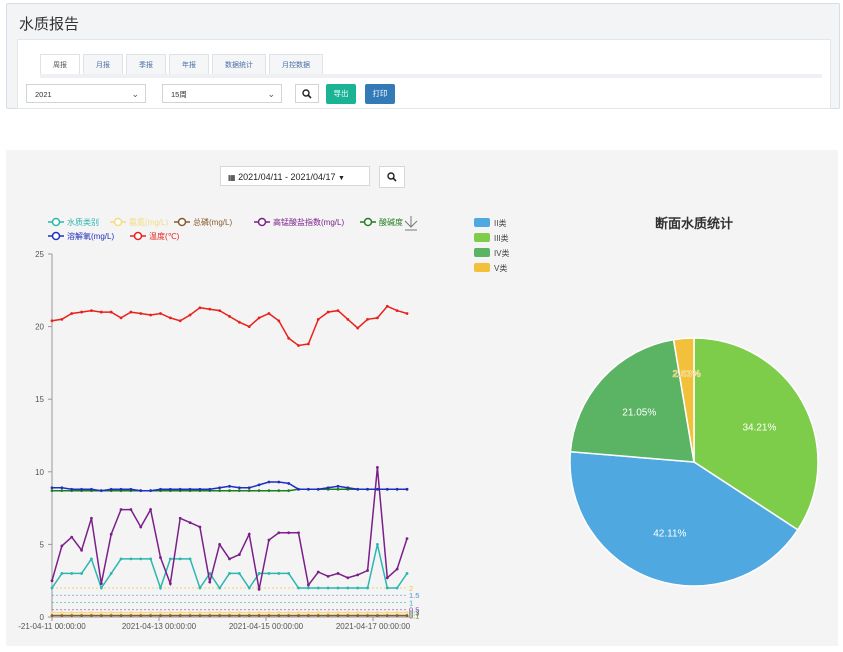 This screenshot has width=843, height=652. What do you see at coordinates (482, 237) in the screenshot?
I see `pie-legend-swatch` at bounding box center [482, 237].